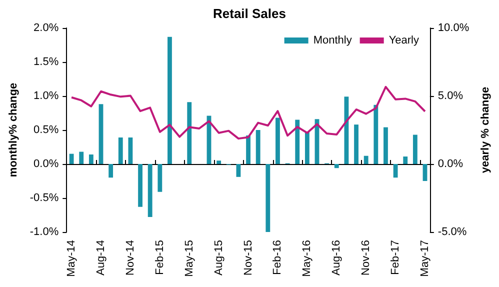 The width and height of the screenshot is (499, 287). Describe the element at coordinates (46, 62) in the screenshot. I see `y-tick-label: 1.5%` at that location.